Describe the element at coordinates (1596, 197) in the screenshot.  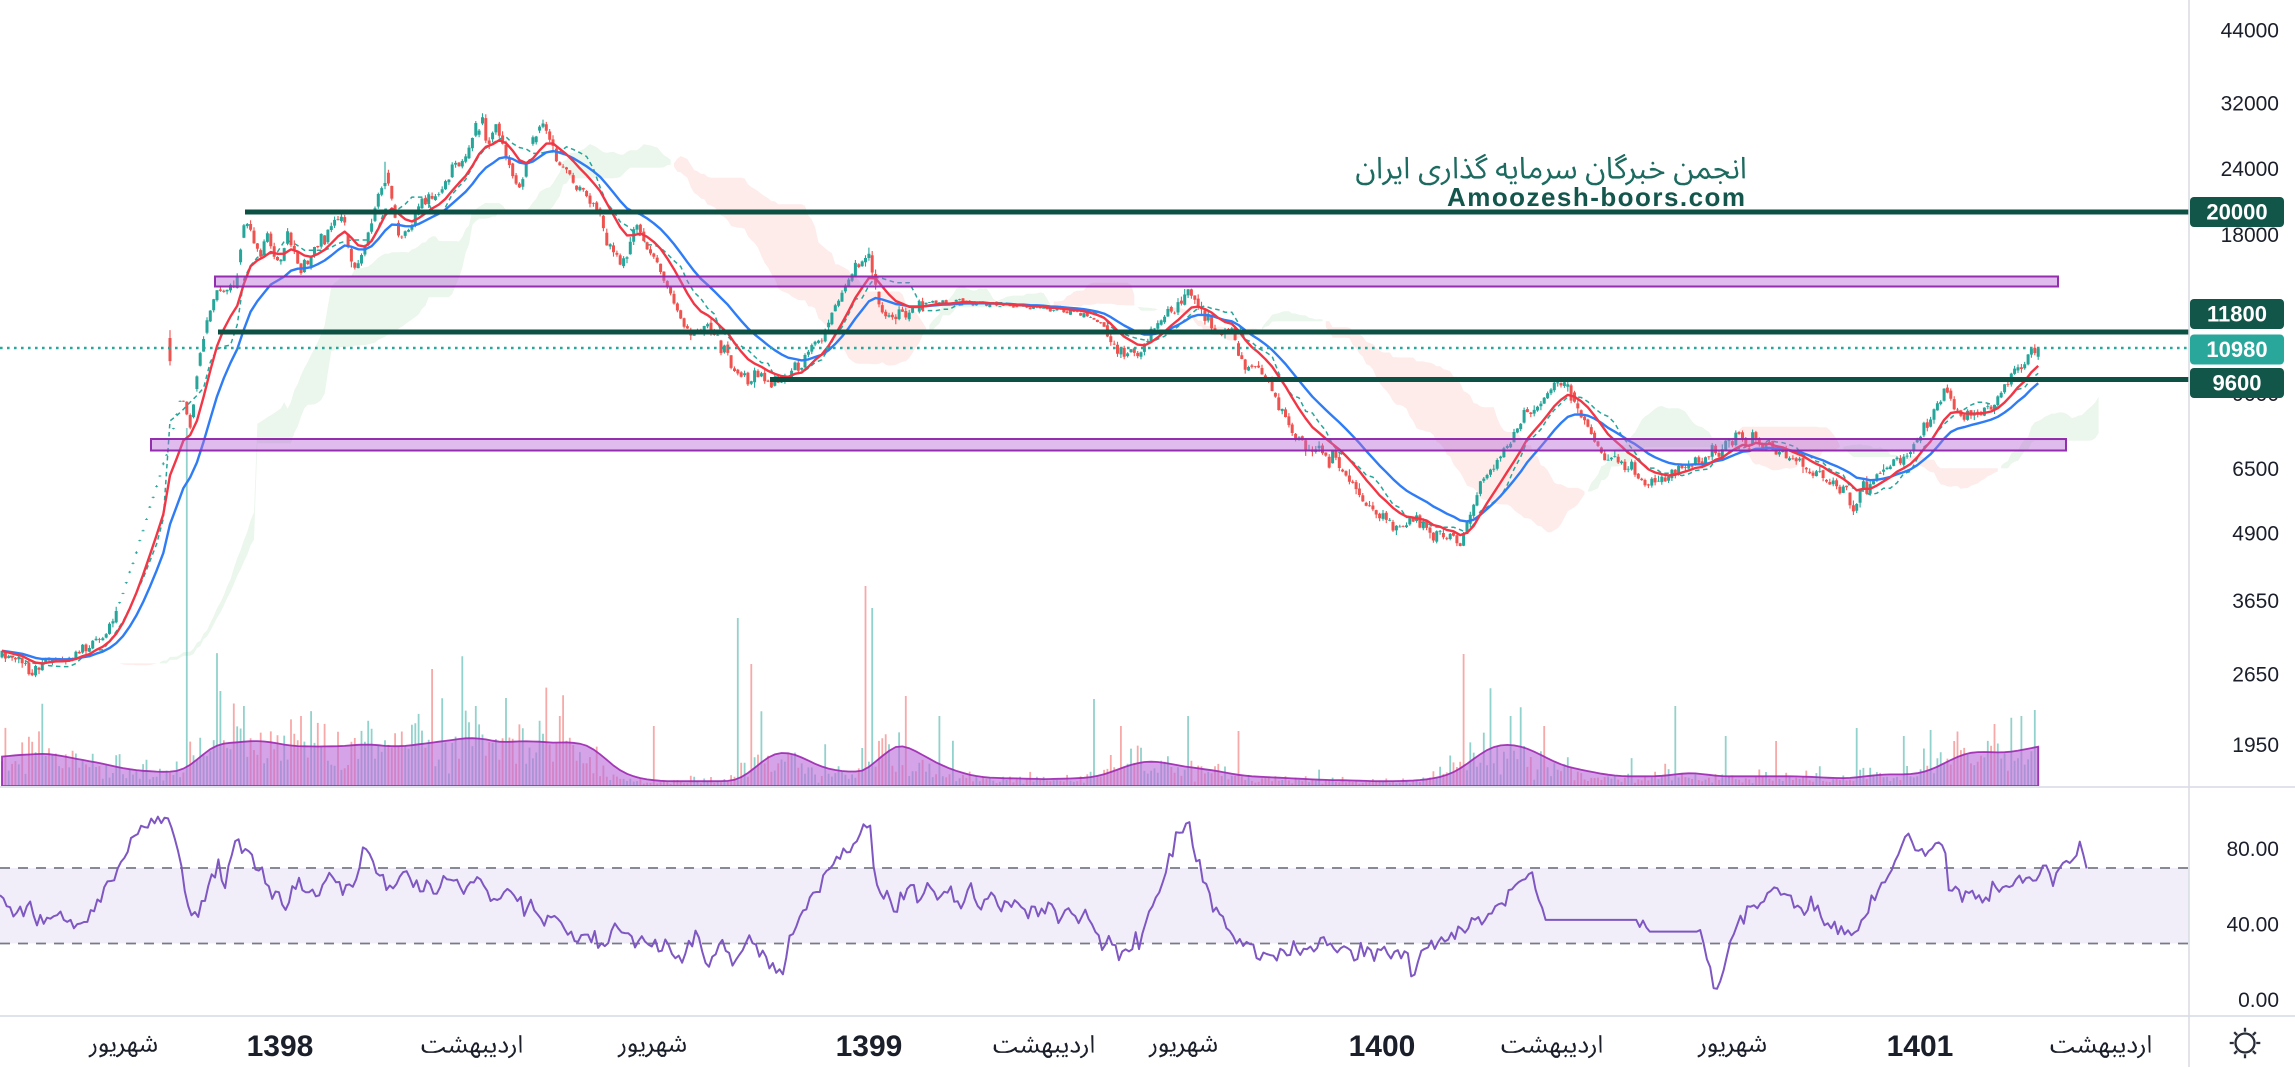
I see `svg-text: Amoozesh-boors.com` at that location.